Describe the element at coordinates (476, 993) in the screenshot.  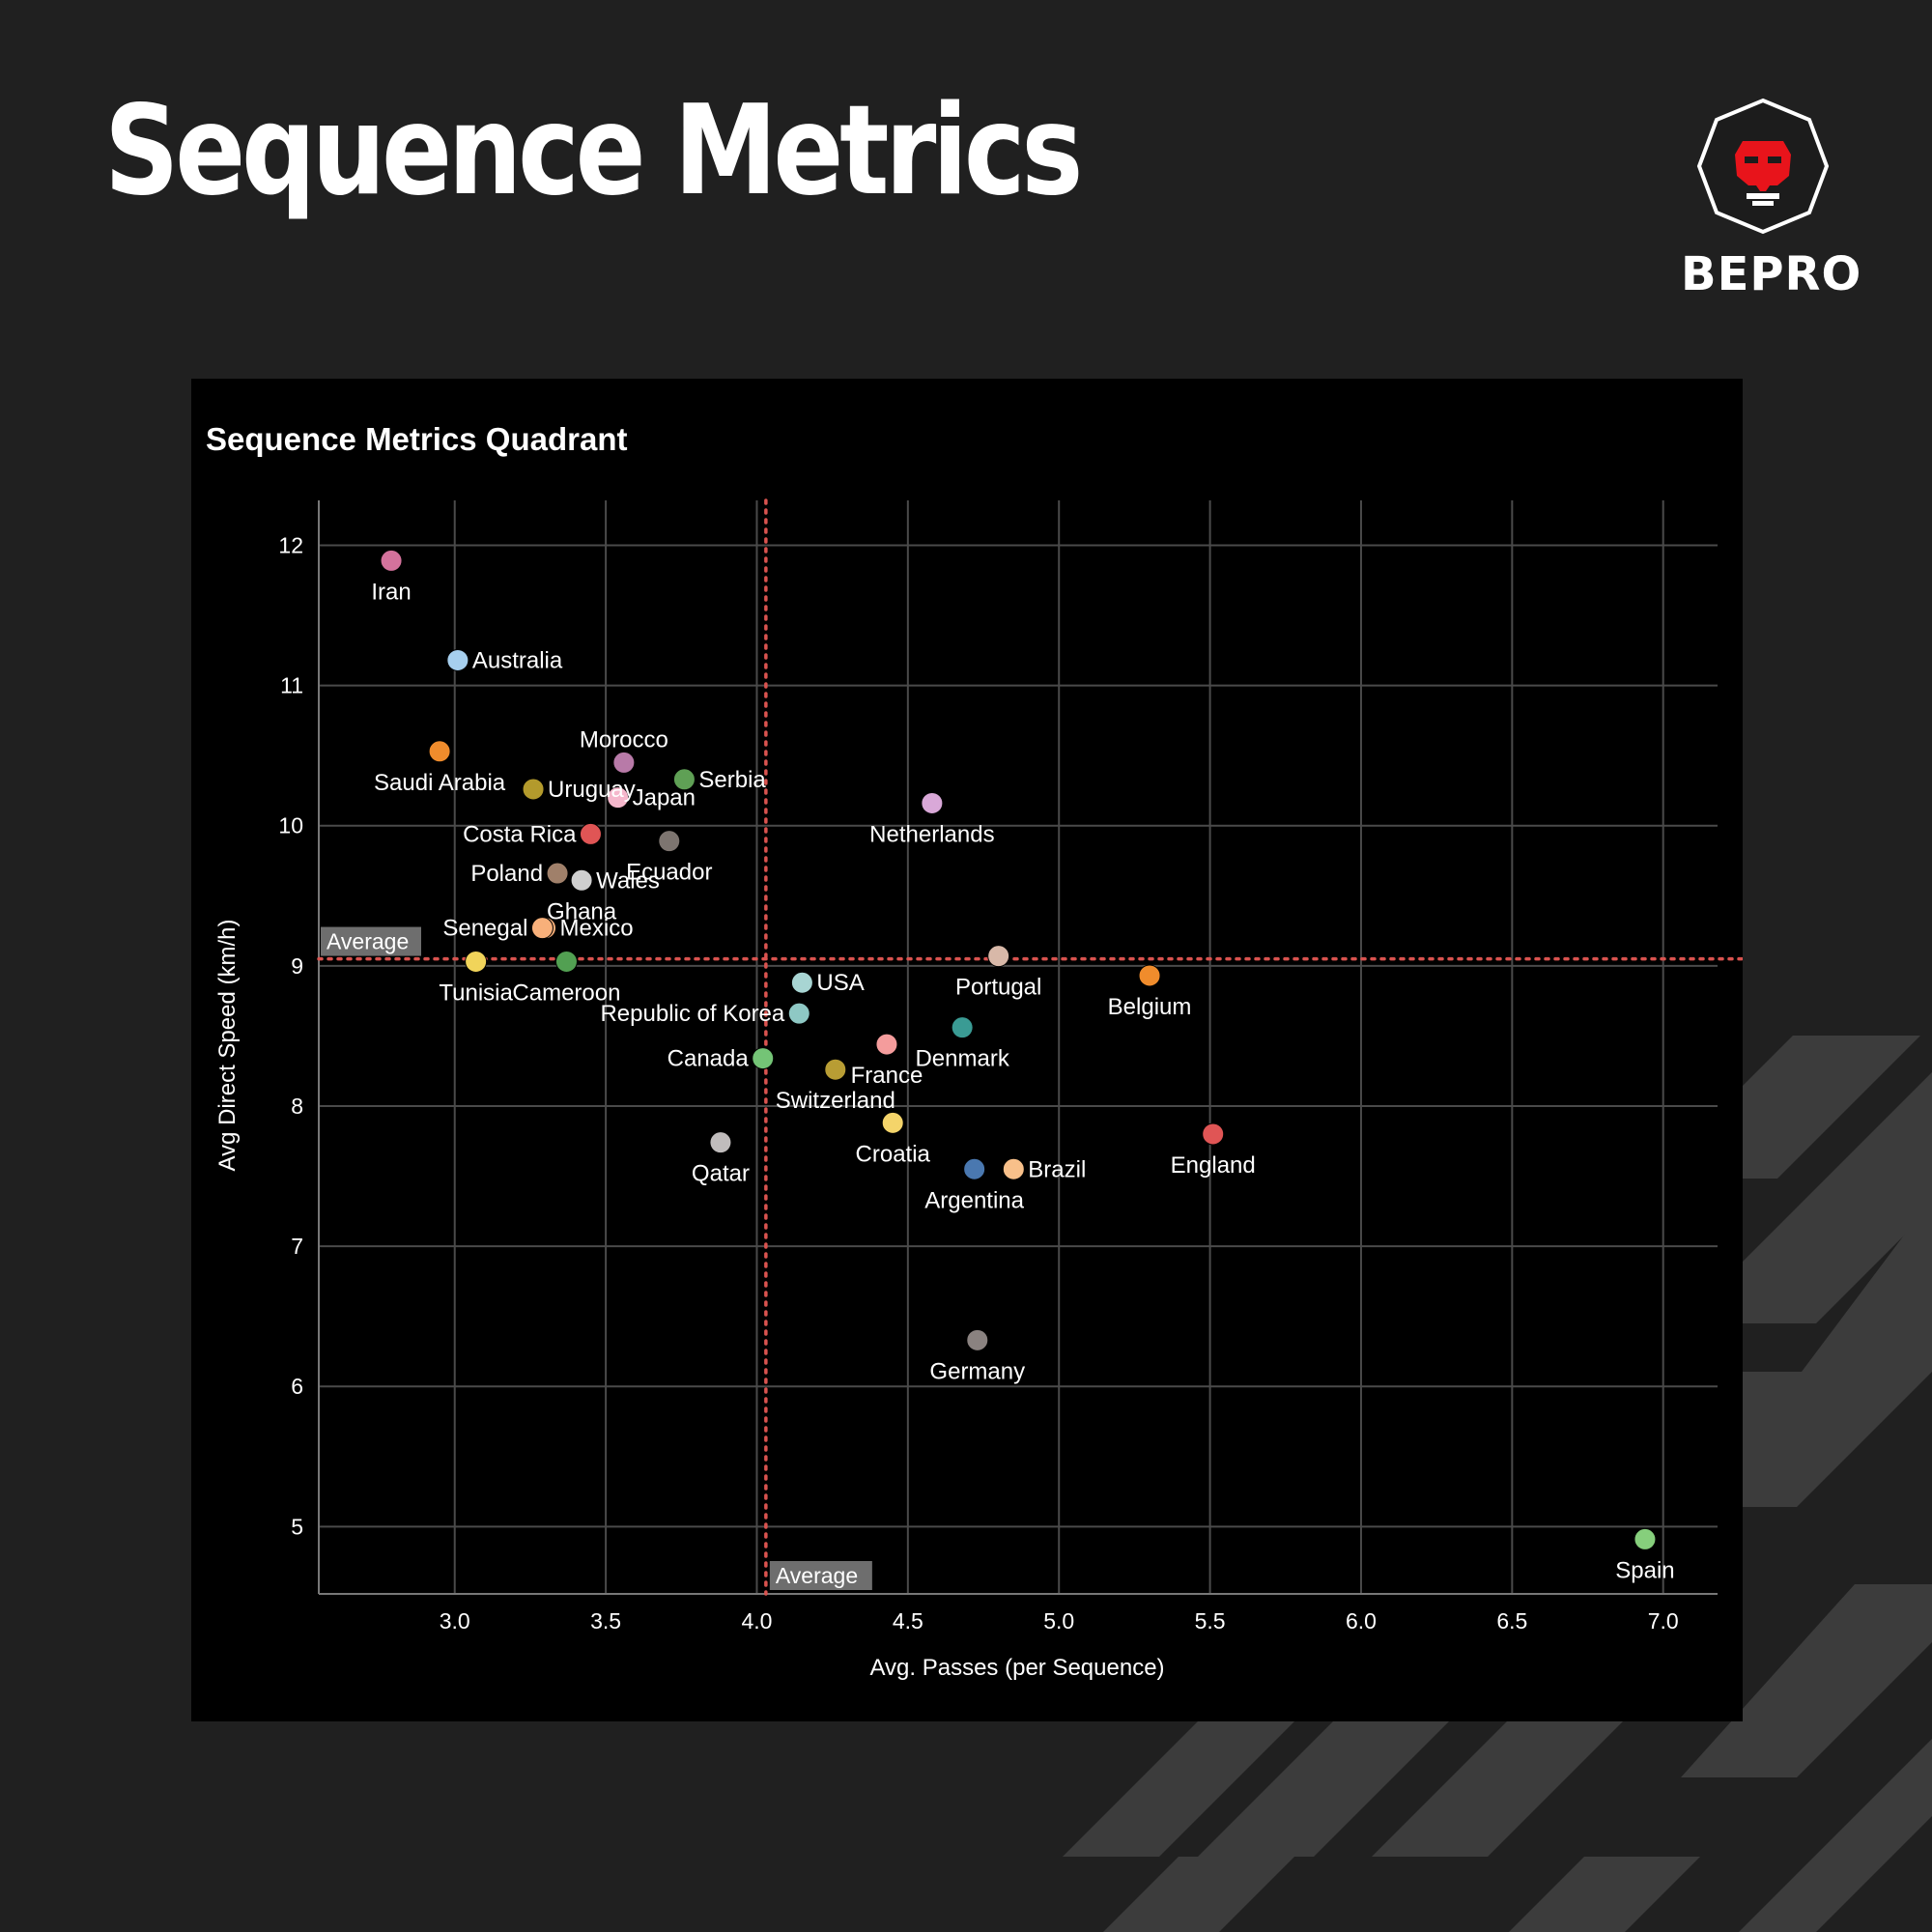
I see `data-label: Tunisia` at that location.